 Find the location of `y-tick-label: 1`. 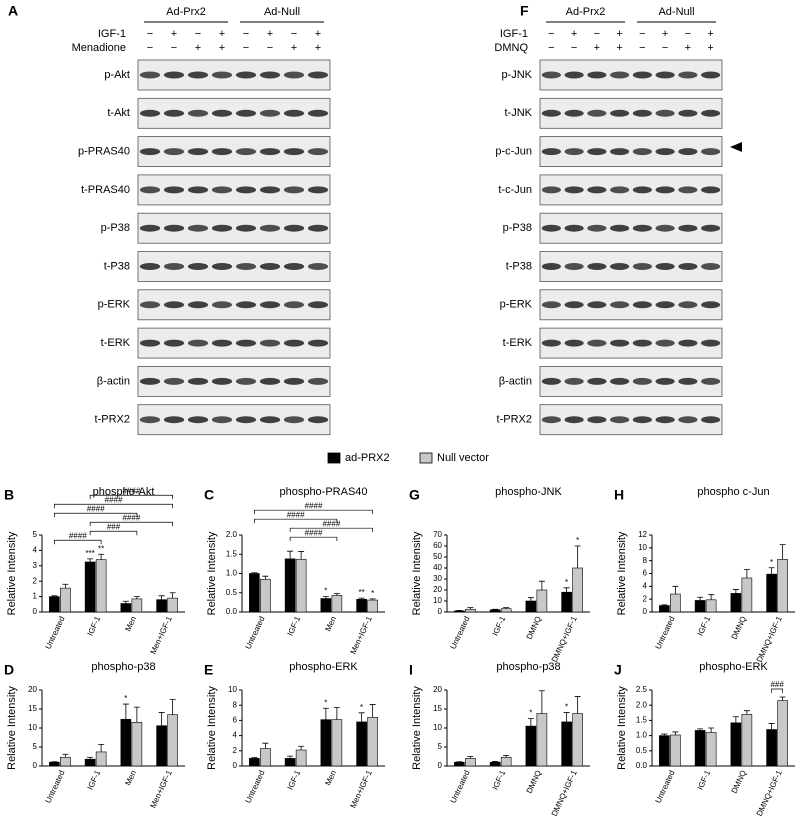

y-tick-label: 1 is located at coordinates (35, 596).